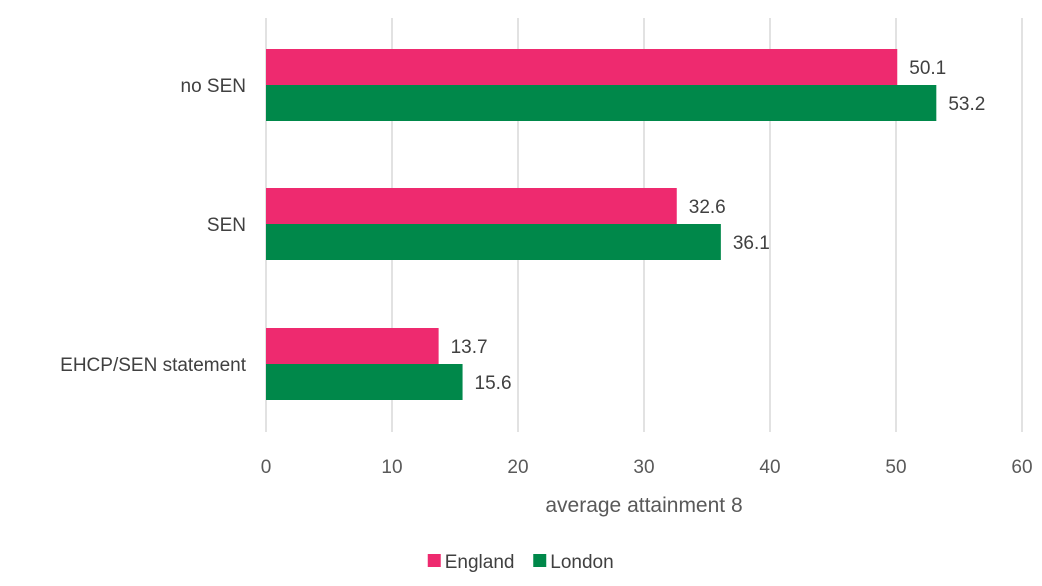 The image size is (1042, 586). I want to click on data-label: 13.7, so click(469, 347).